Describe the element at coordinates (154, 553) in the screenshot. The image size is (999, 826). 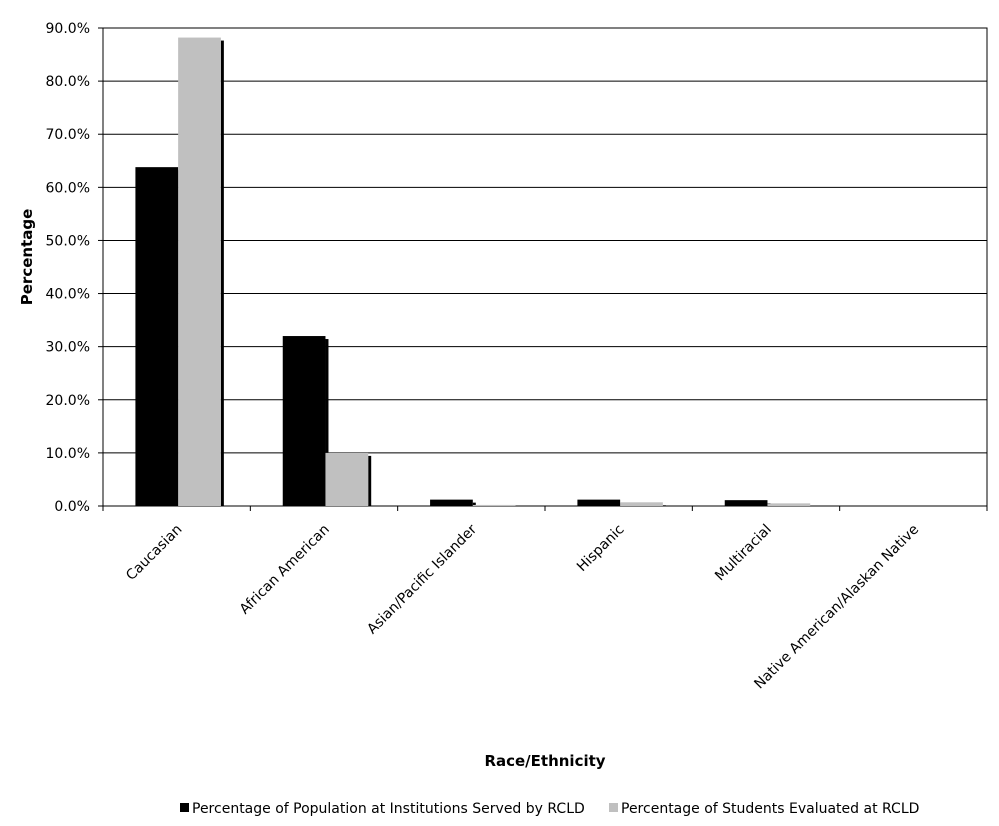
I see `x-tick-label: Caucasian` at that location.